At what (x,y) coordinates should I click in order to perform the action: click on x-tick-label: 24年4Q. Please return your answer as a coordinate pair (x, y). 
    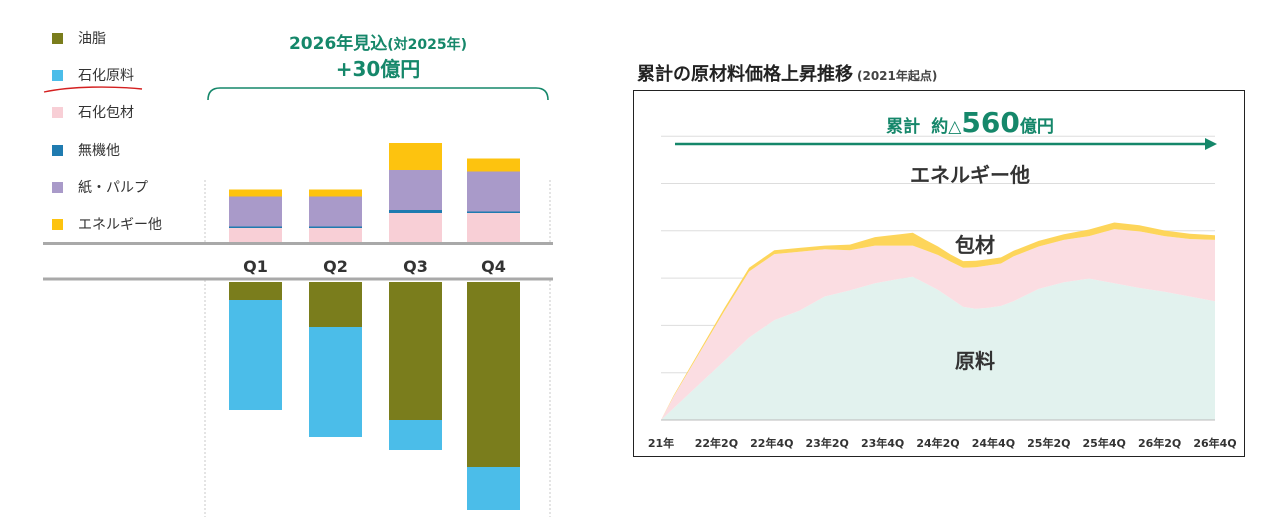
    Looking at the image, I should click on (993, 443).